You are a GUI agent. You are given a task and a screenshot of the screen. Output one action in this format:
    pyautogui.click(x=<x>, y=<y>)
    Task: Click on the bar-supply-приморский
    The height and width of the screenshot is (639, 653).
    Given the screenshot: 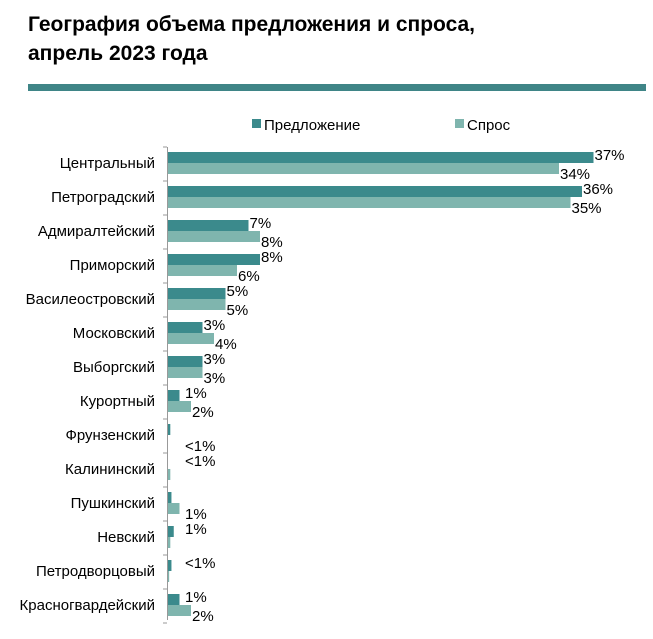 What is the action you would take?
    pyautogui.click(x=214, y=259)
    